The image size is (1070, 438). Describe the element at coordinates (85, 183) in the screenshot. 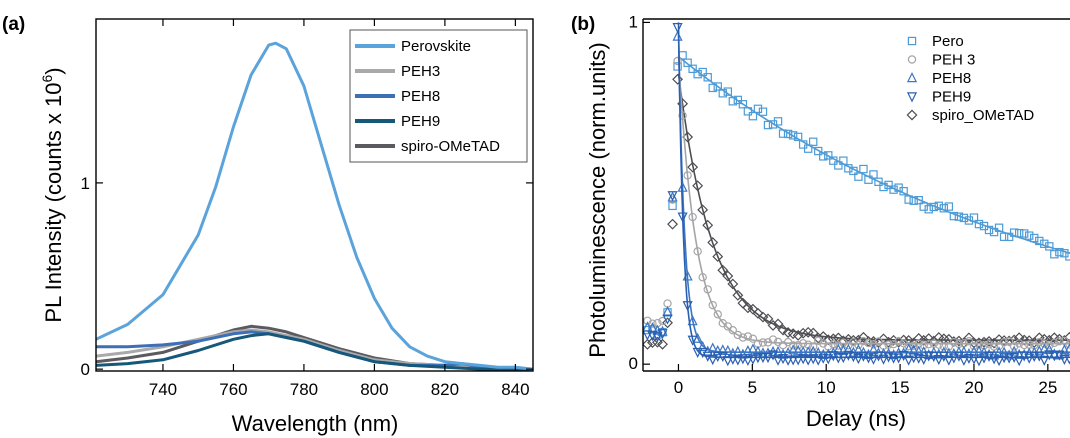

I see `panel-a-y-tick-label: 1` at that location.